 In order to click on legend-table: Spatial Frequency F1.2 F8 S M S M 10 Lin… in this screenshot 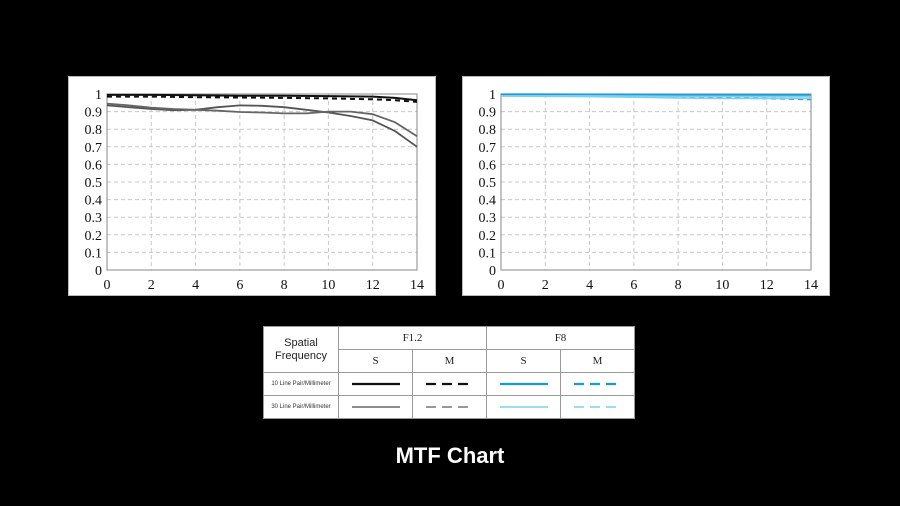, I will do `click(449, 372)`.